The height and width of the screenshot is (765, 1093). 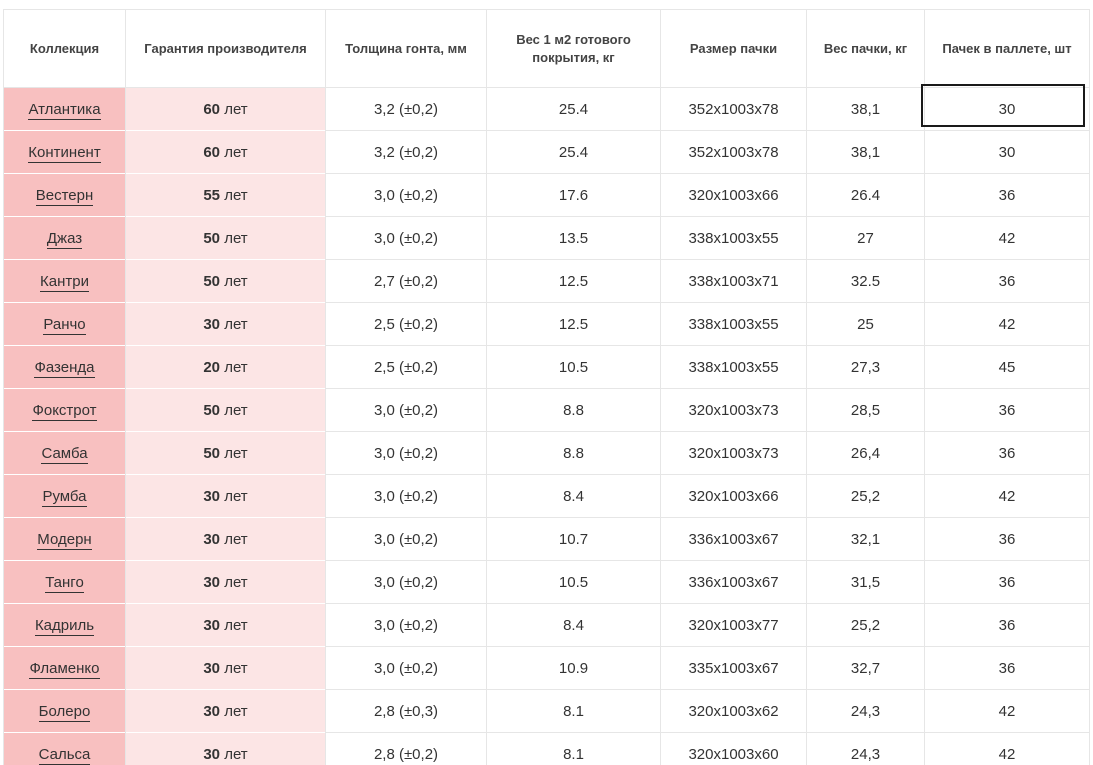 I want to click on thickness-cell: 2,8 (±0,3), so click(x=406, y=711).